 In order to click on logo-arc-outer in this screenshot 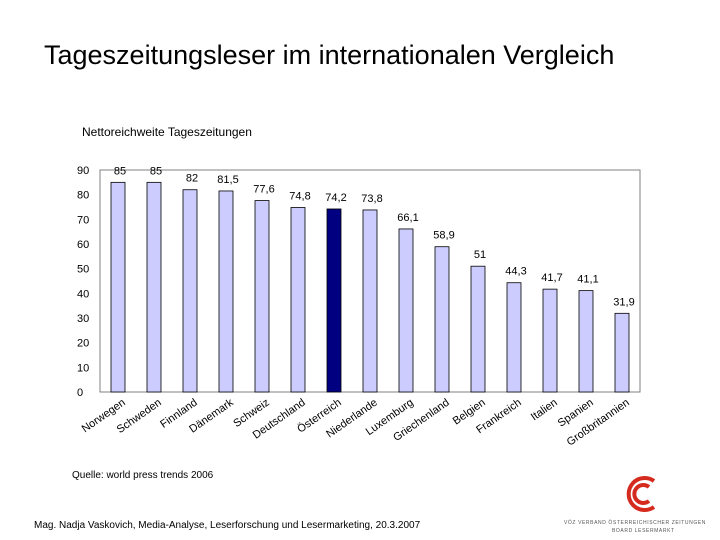, I will do `click(641, 494)`.